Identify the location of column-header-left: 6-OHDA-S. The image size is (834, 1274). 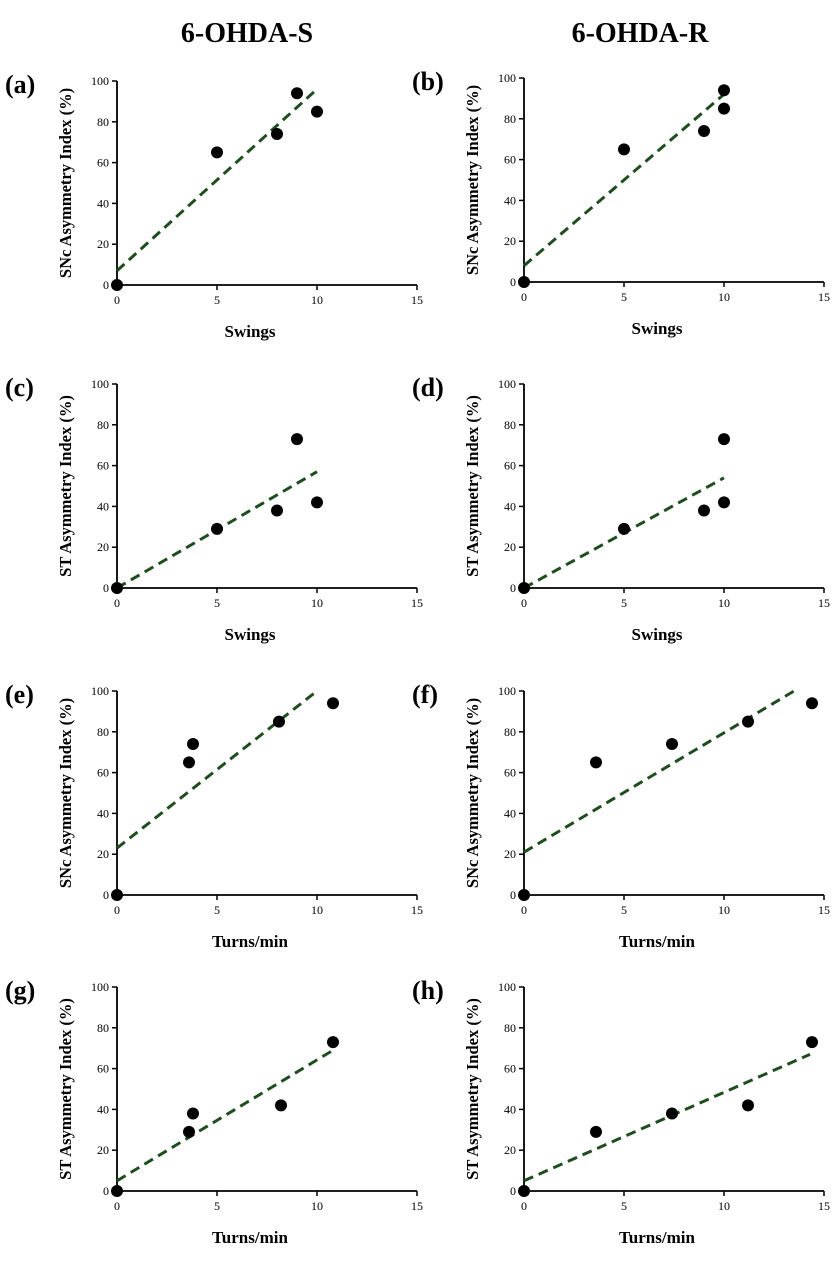
(247, 33).